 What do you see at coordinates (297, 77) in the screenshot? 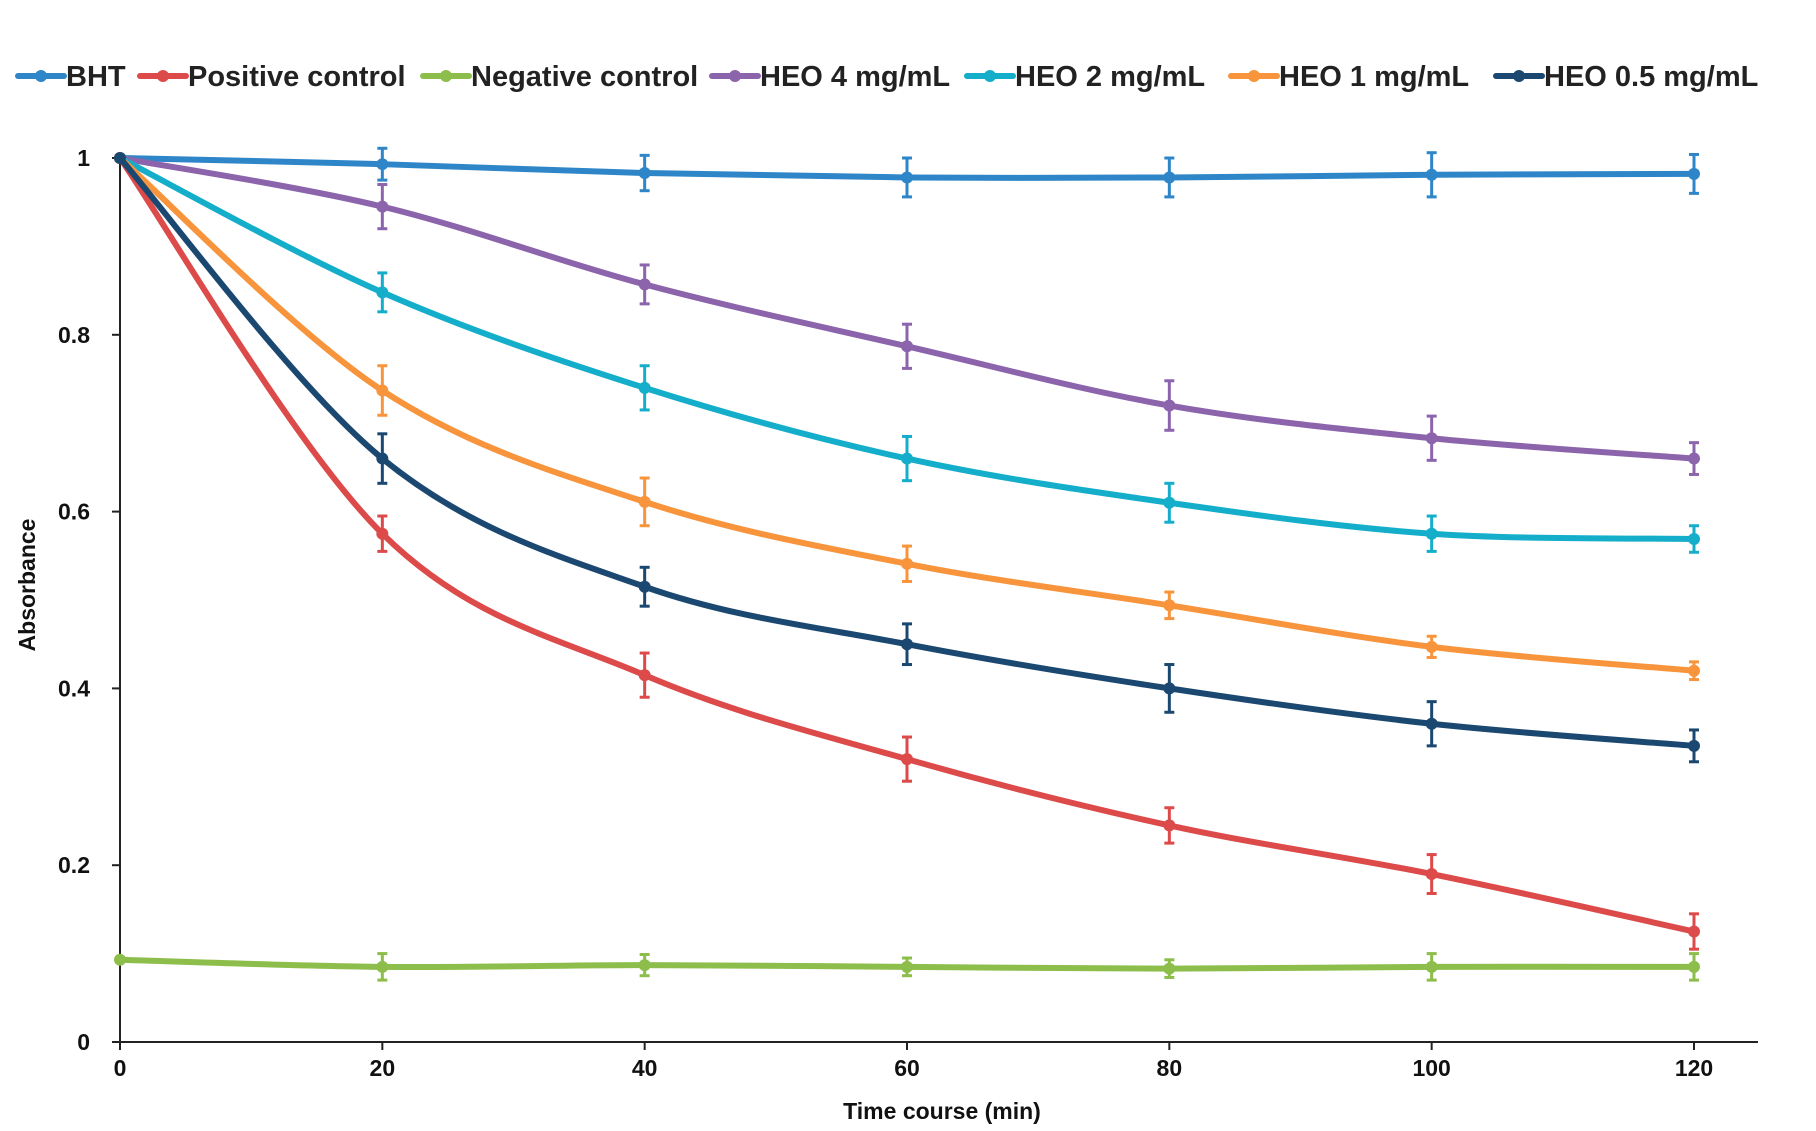
I see `legend-label: Positive control` at bounding box center [297, 77].